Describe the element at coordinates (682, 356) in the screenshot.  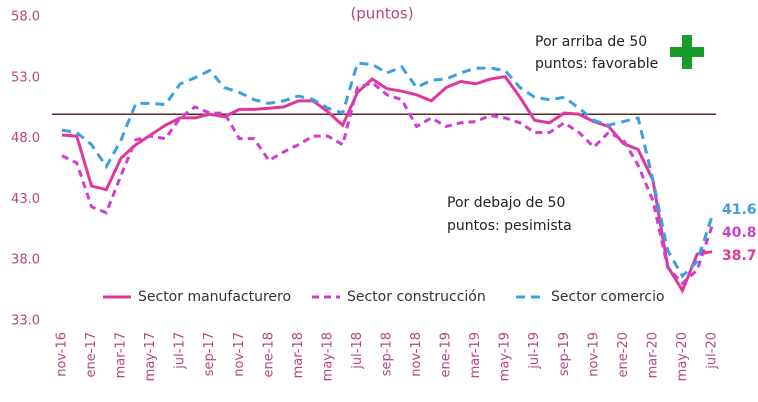
I see `x-tick-label: may-20` at that location.